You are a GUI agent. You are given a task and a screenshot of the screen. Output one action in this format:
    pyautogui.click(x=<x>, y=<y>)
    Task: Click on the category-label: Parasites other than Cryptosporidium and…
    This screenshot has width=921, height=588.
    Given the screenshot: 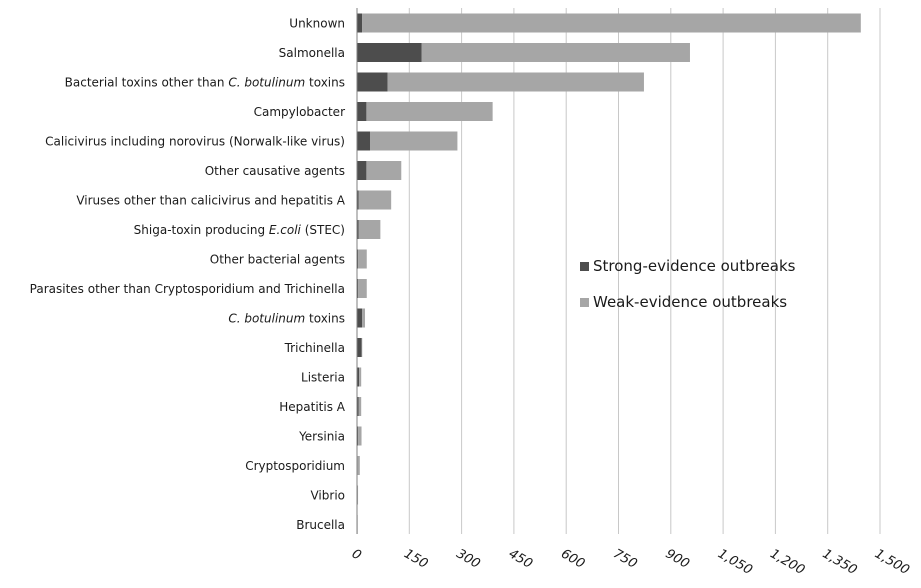 What is the action you would take?
    pyautogui.click(x=187, y=289)
    